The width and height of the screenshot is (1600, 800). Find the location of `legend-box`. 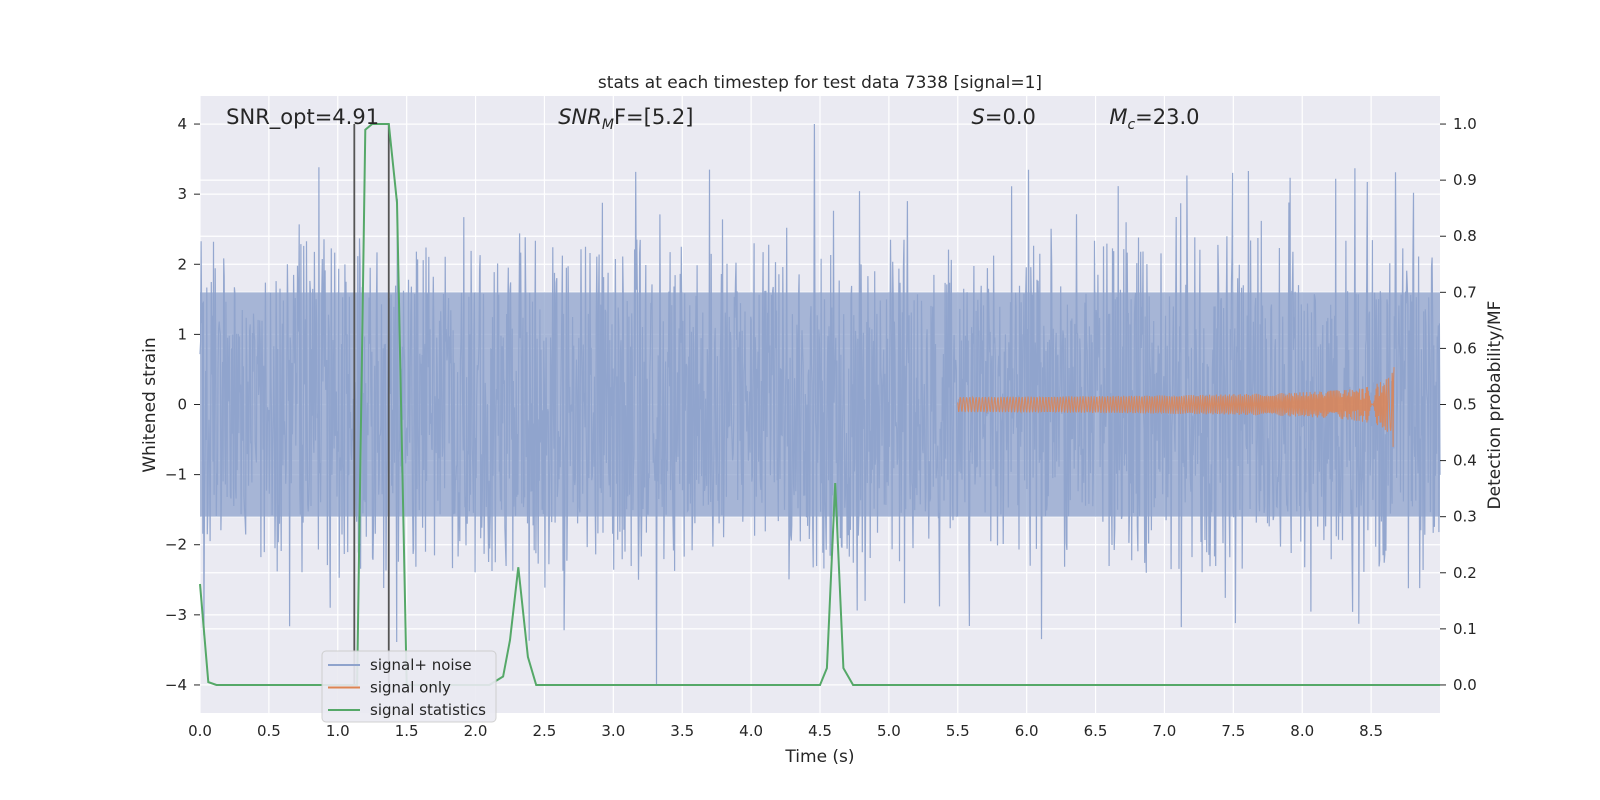

legend-box is located at coordinates (409, 686).